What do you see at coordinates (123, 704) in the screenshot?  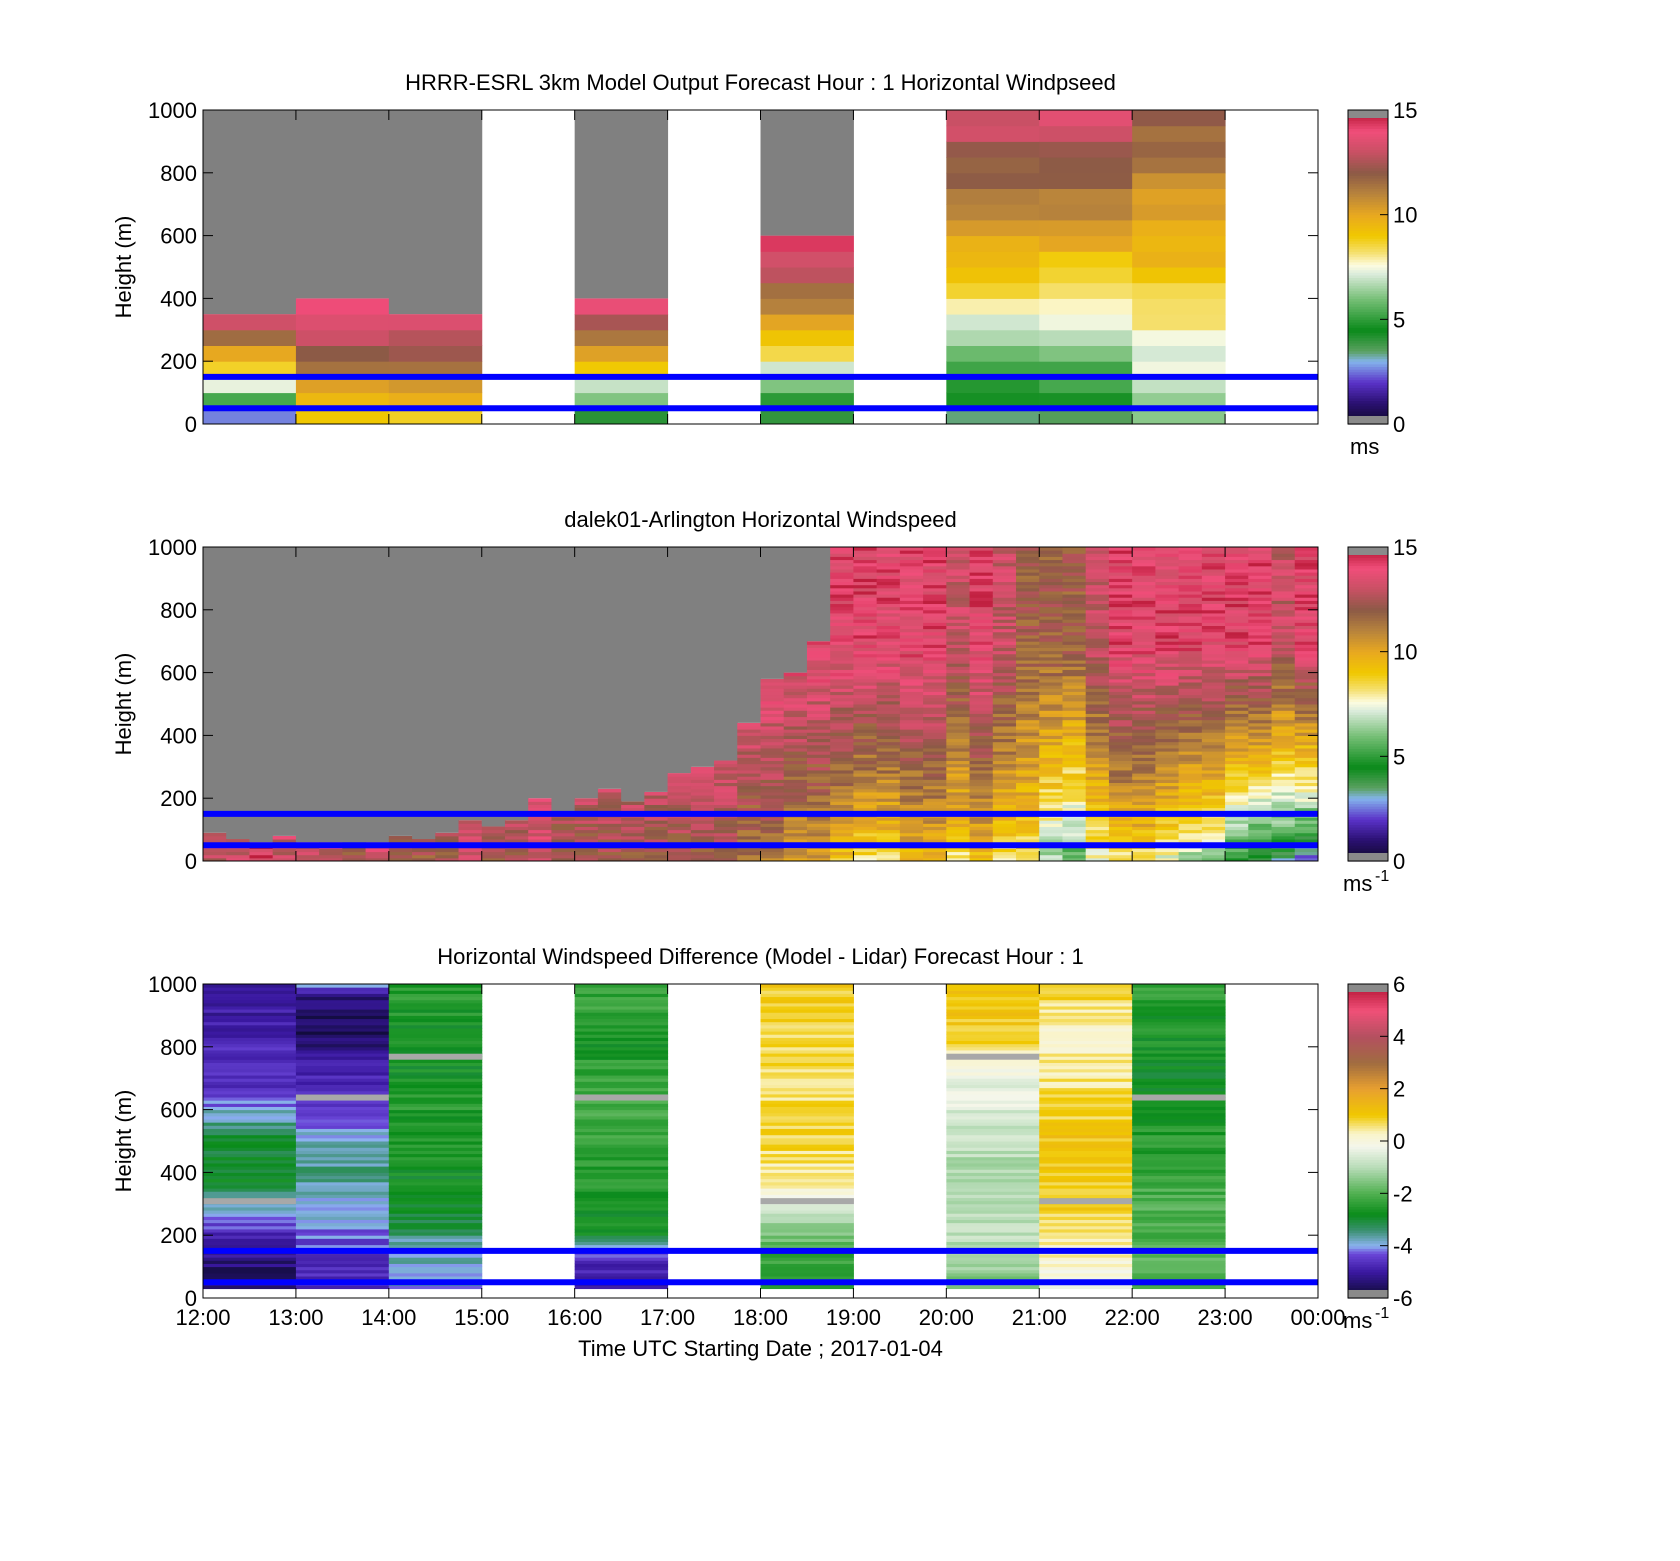 I see `y-axis-label: Height (m)` at bounding box center [123, 704].